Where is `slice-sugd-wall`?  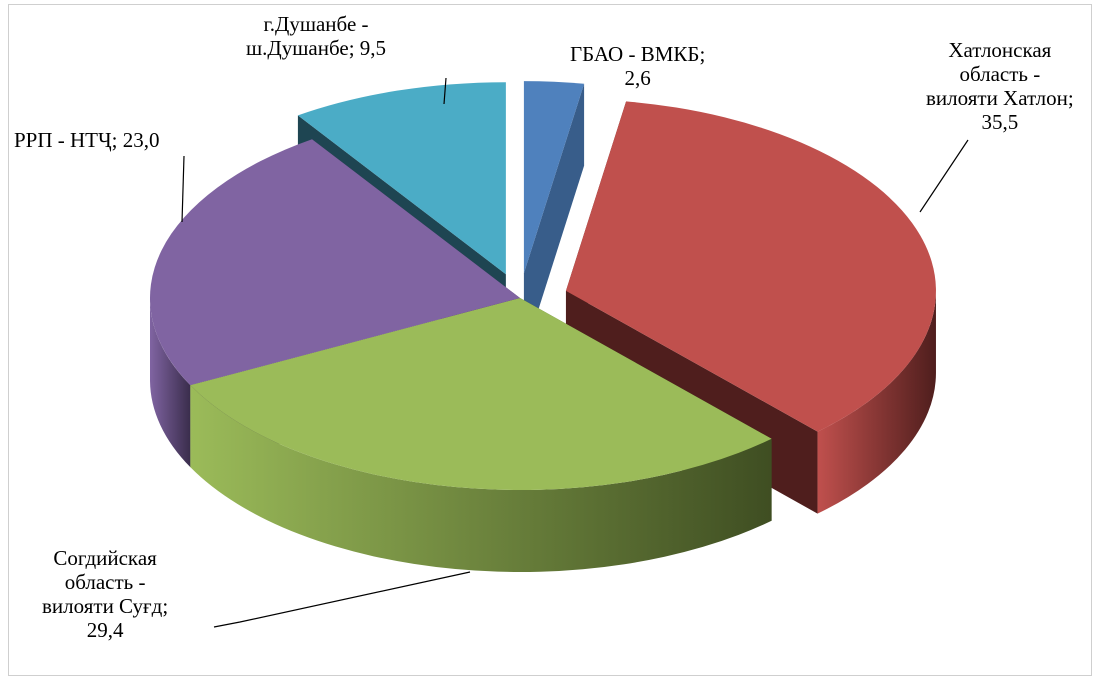
slice-sugd-wall is located at coordinates (481, 478).